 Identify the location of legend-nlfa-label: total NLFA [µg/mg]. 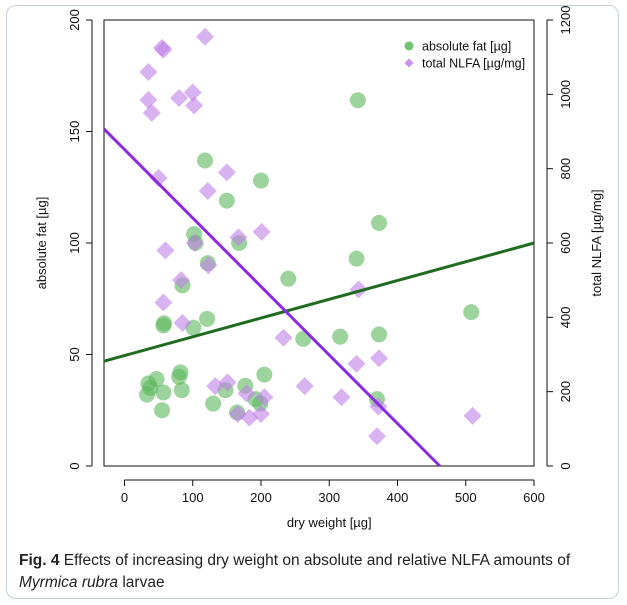
(473, 64).